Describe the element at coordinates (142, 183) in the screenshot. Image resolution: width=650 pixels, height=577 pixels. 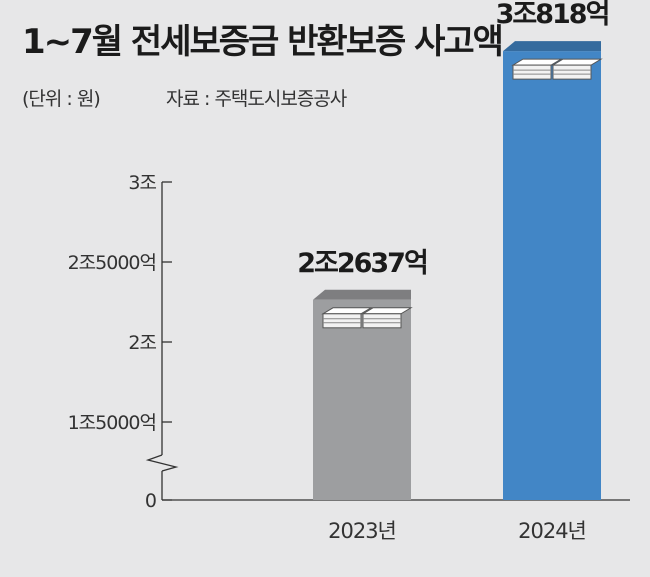
I see `y-tick-label: 3조` at that location.